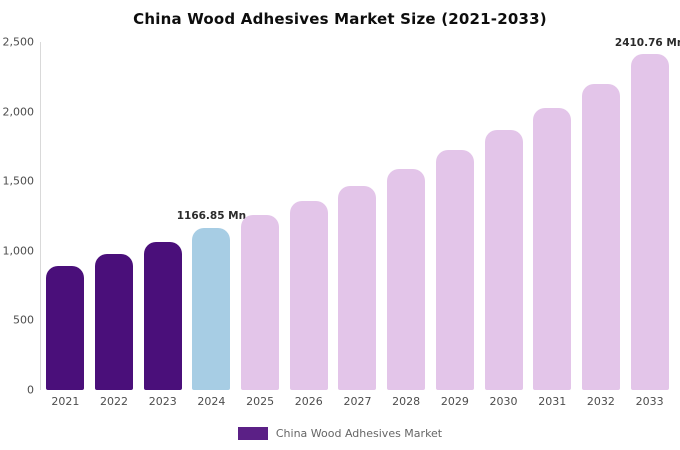 Image resolution: width=680 pixels, height=450 pixels. What do you see at coordinates (114, 401) in the screenshot?
I see `x-axis-label: 2022` at bounding box center [114, 401].